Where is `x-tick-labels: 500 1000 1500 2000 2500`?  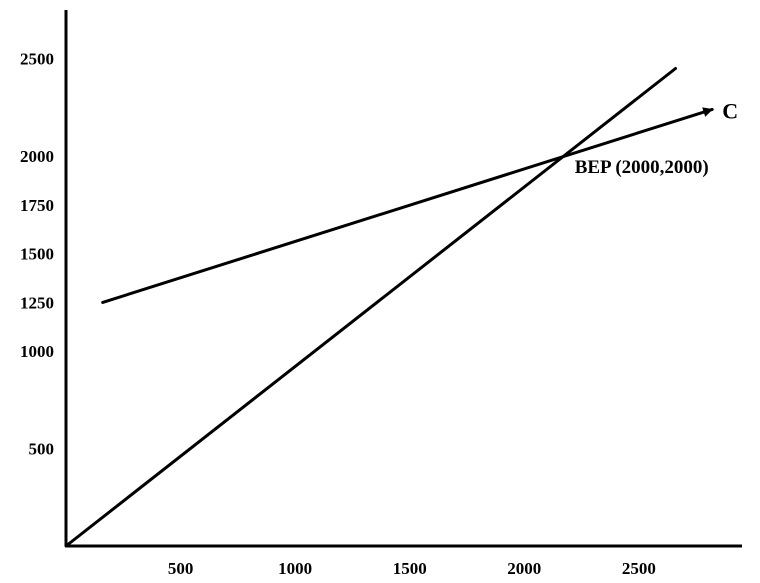
x-tick-labels: 500 1000 1500 2000 2500 is located at coordinates (412, 568).